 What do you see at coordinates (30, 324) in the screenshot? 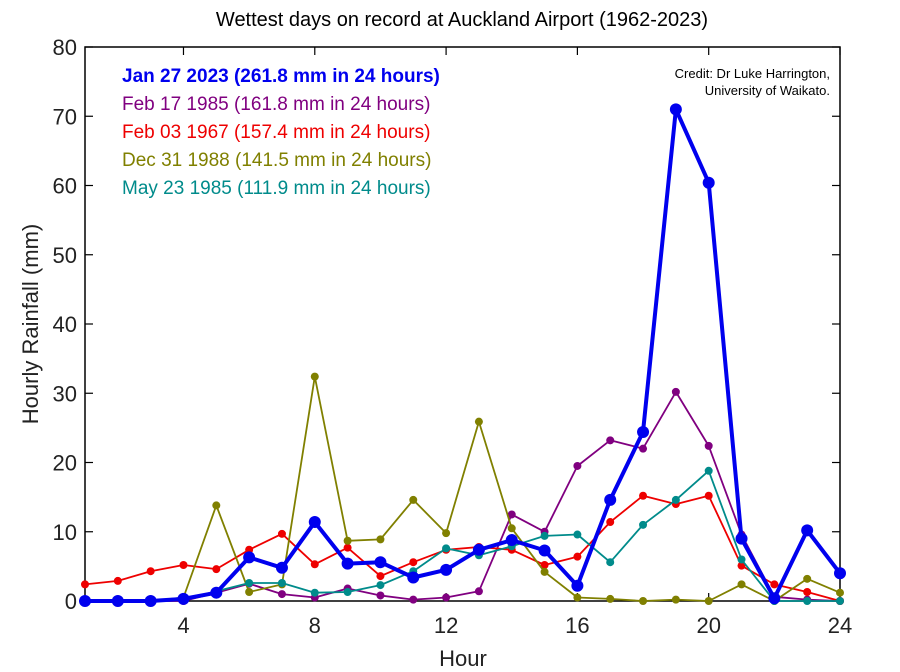
I see `y-axis-label: Hourly Rainfall (mm)` at bounding box center [30, 324].